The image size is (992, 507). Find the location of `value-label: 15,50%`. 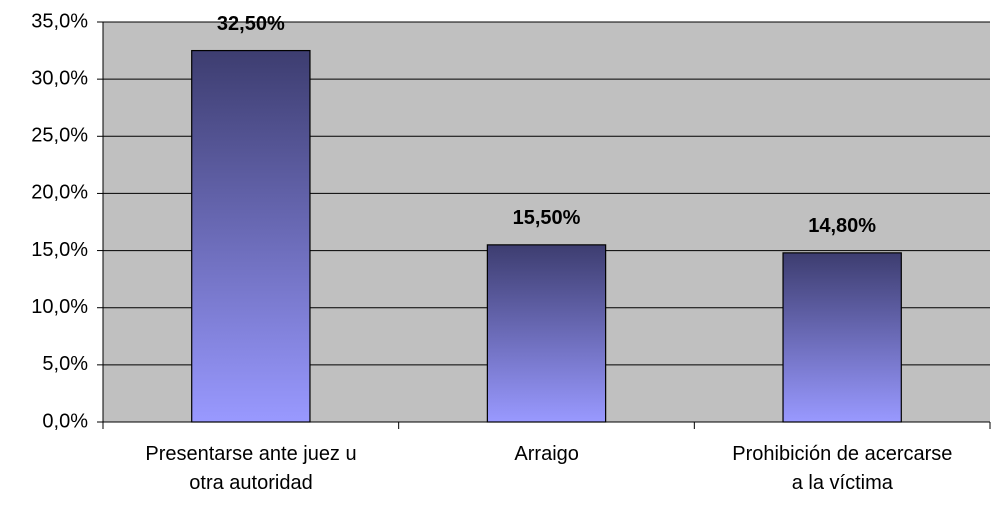

value-label: 15,50% is located at coordinates (547, 218).